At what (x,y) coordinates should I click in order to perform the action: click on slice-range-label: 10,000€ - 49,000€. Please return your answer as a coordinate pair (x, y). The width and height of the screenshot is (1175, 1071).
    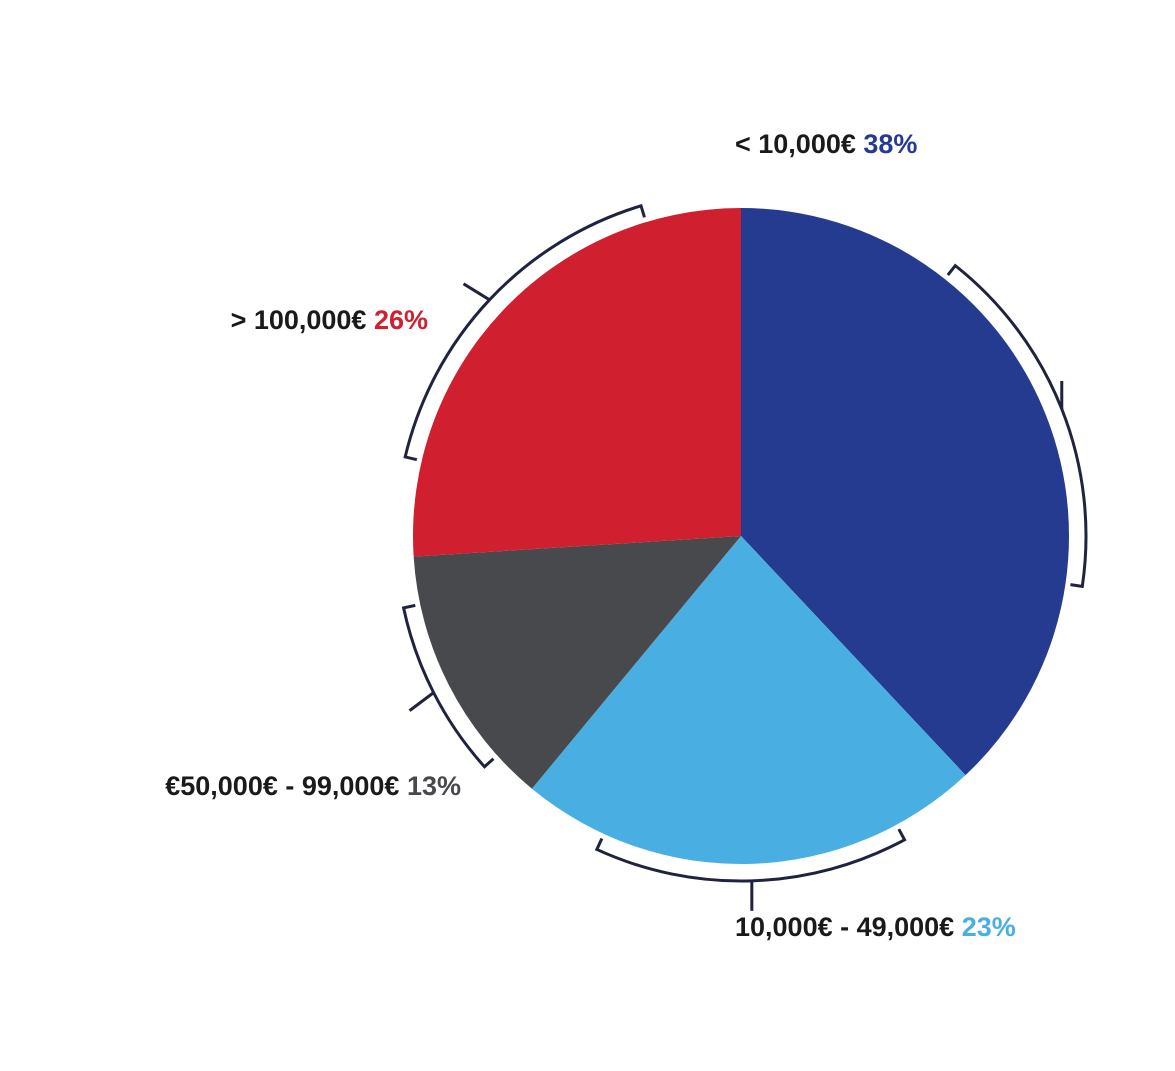
    Looking at the image, I should click on (848, 927).